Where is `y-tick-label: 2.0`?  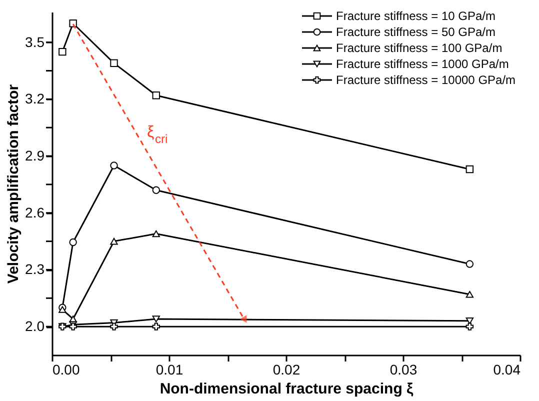
y-tick-label: 2.0 is located at coordinates (35, 326).